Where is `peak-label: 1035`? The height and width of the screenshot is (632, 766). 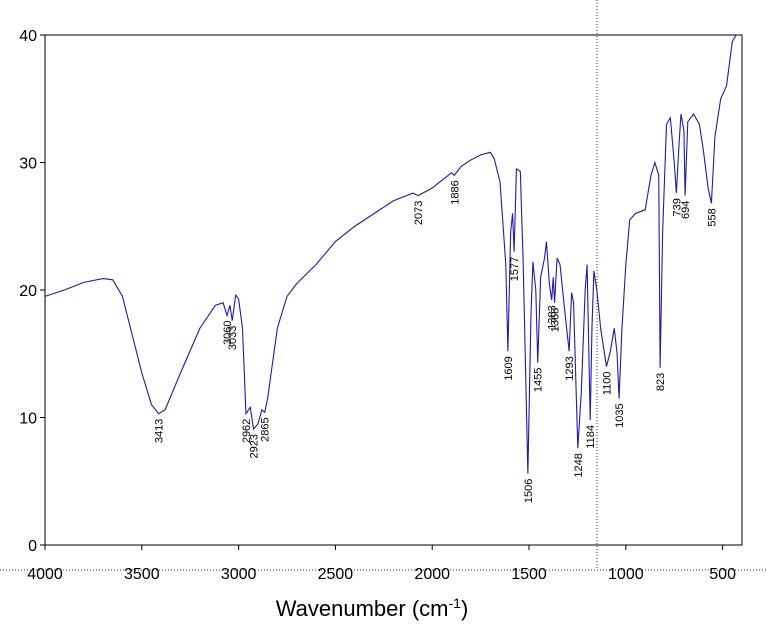
peak-label: 1035 is located at coordinates (620, 415).